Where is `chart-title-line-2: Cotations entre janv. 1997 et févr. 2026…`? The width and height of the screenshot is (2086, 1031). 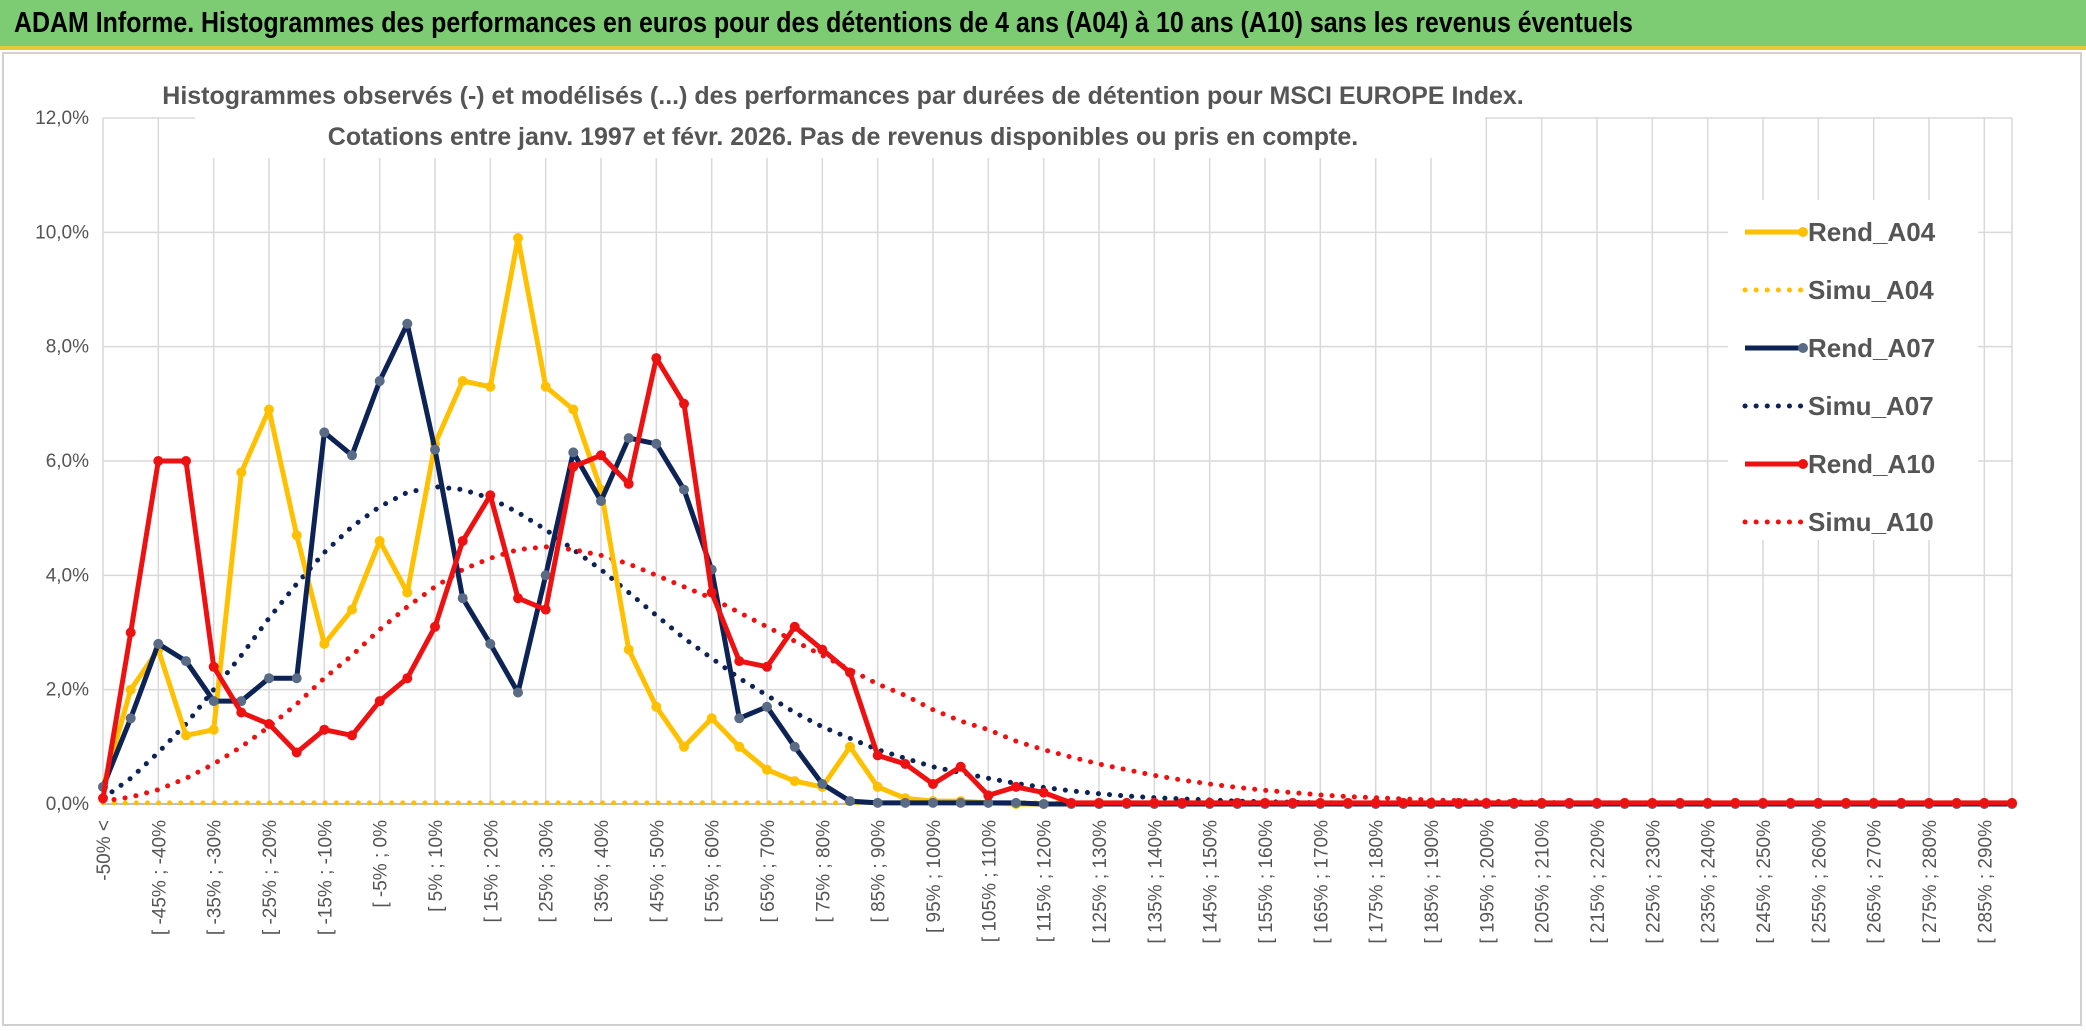
chart-title-line-2: Cotations entre janv. 1997 et févr. 2026… is located at coordinates (843, 137).